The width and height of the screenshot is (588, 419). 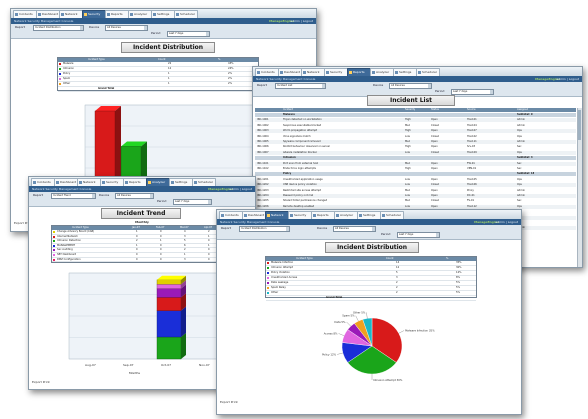 I want to click on group-header-row: Intrusion Subtotal: 4, so click(x=415, y=158).